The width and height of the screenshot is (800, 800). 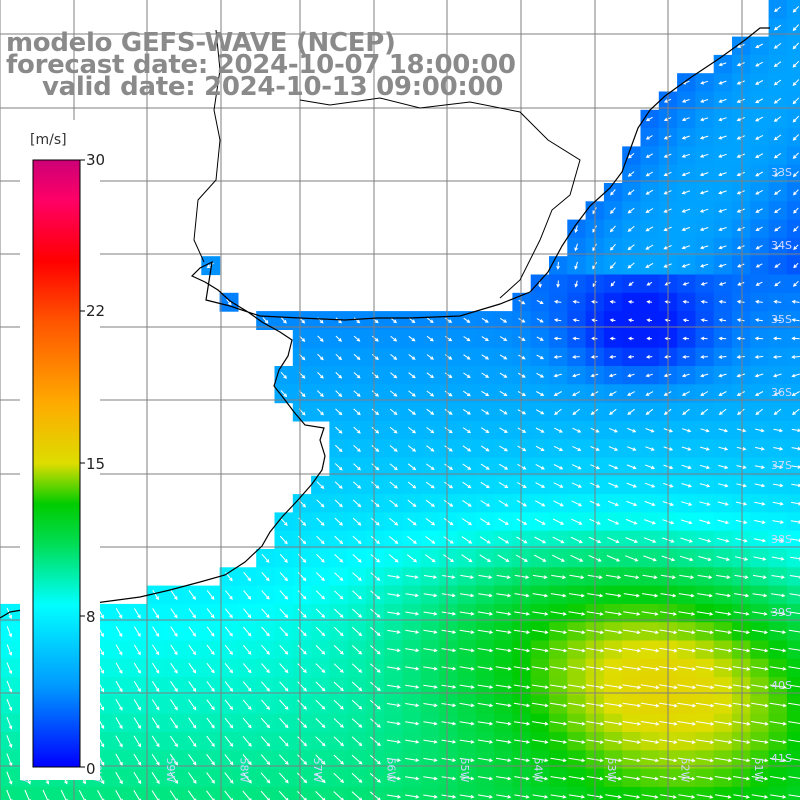 I want to click on colorbar-tick-15: 15, so click(x=96, y=464).